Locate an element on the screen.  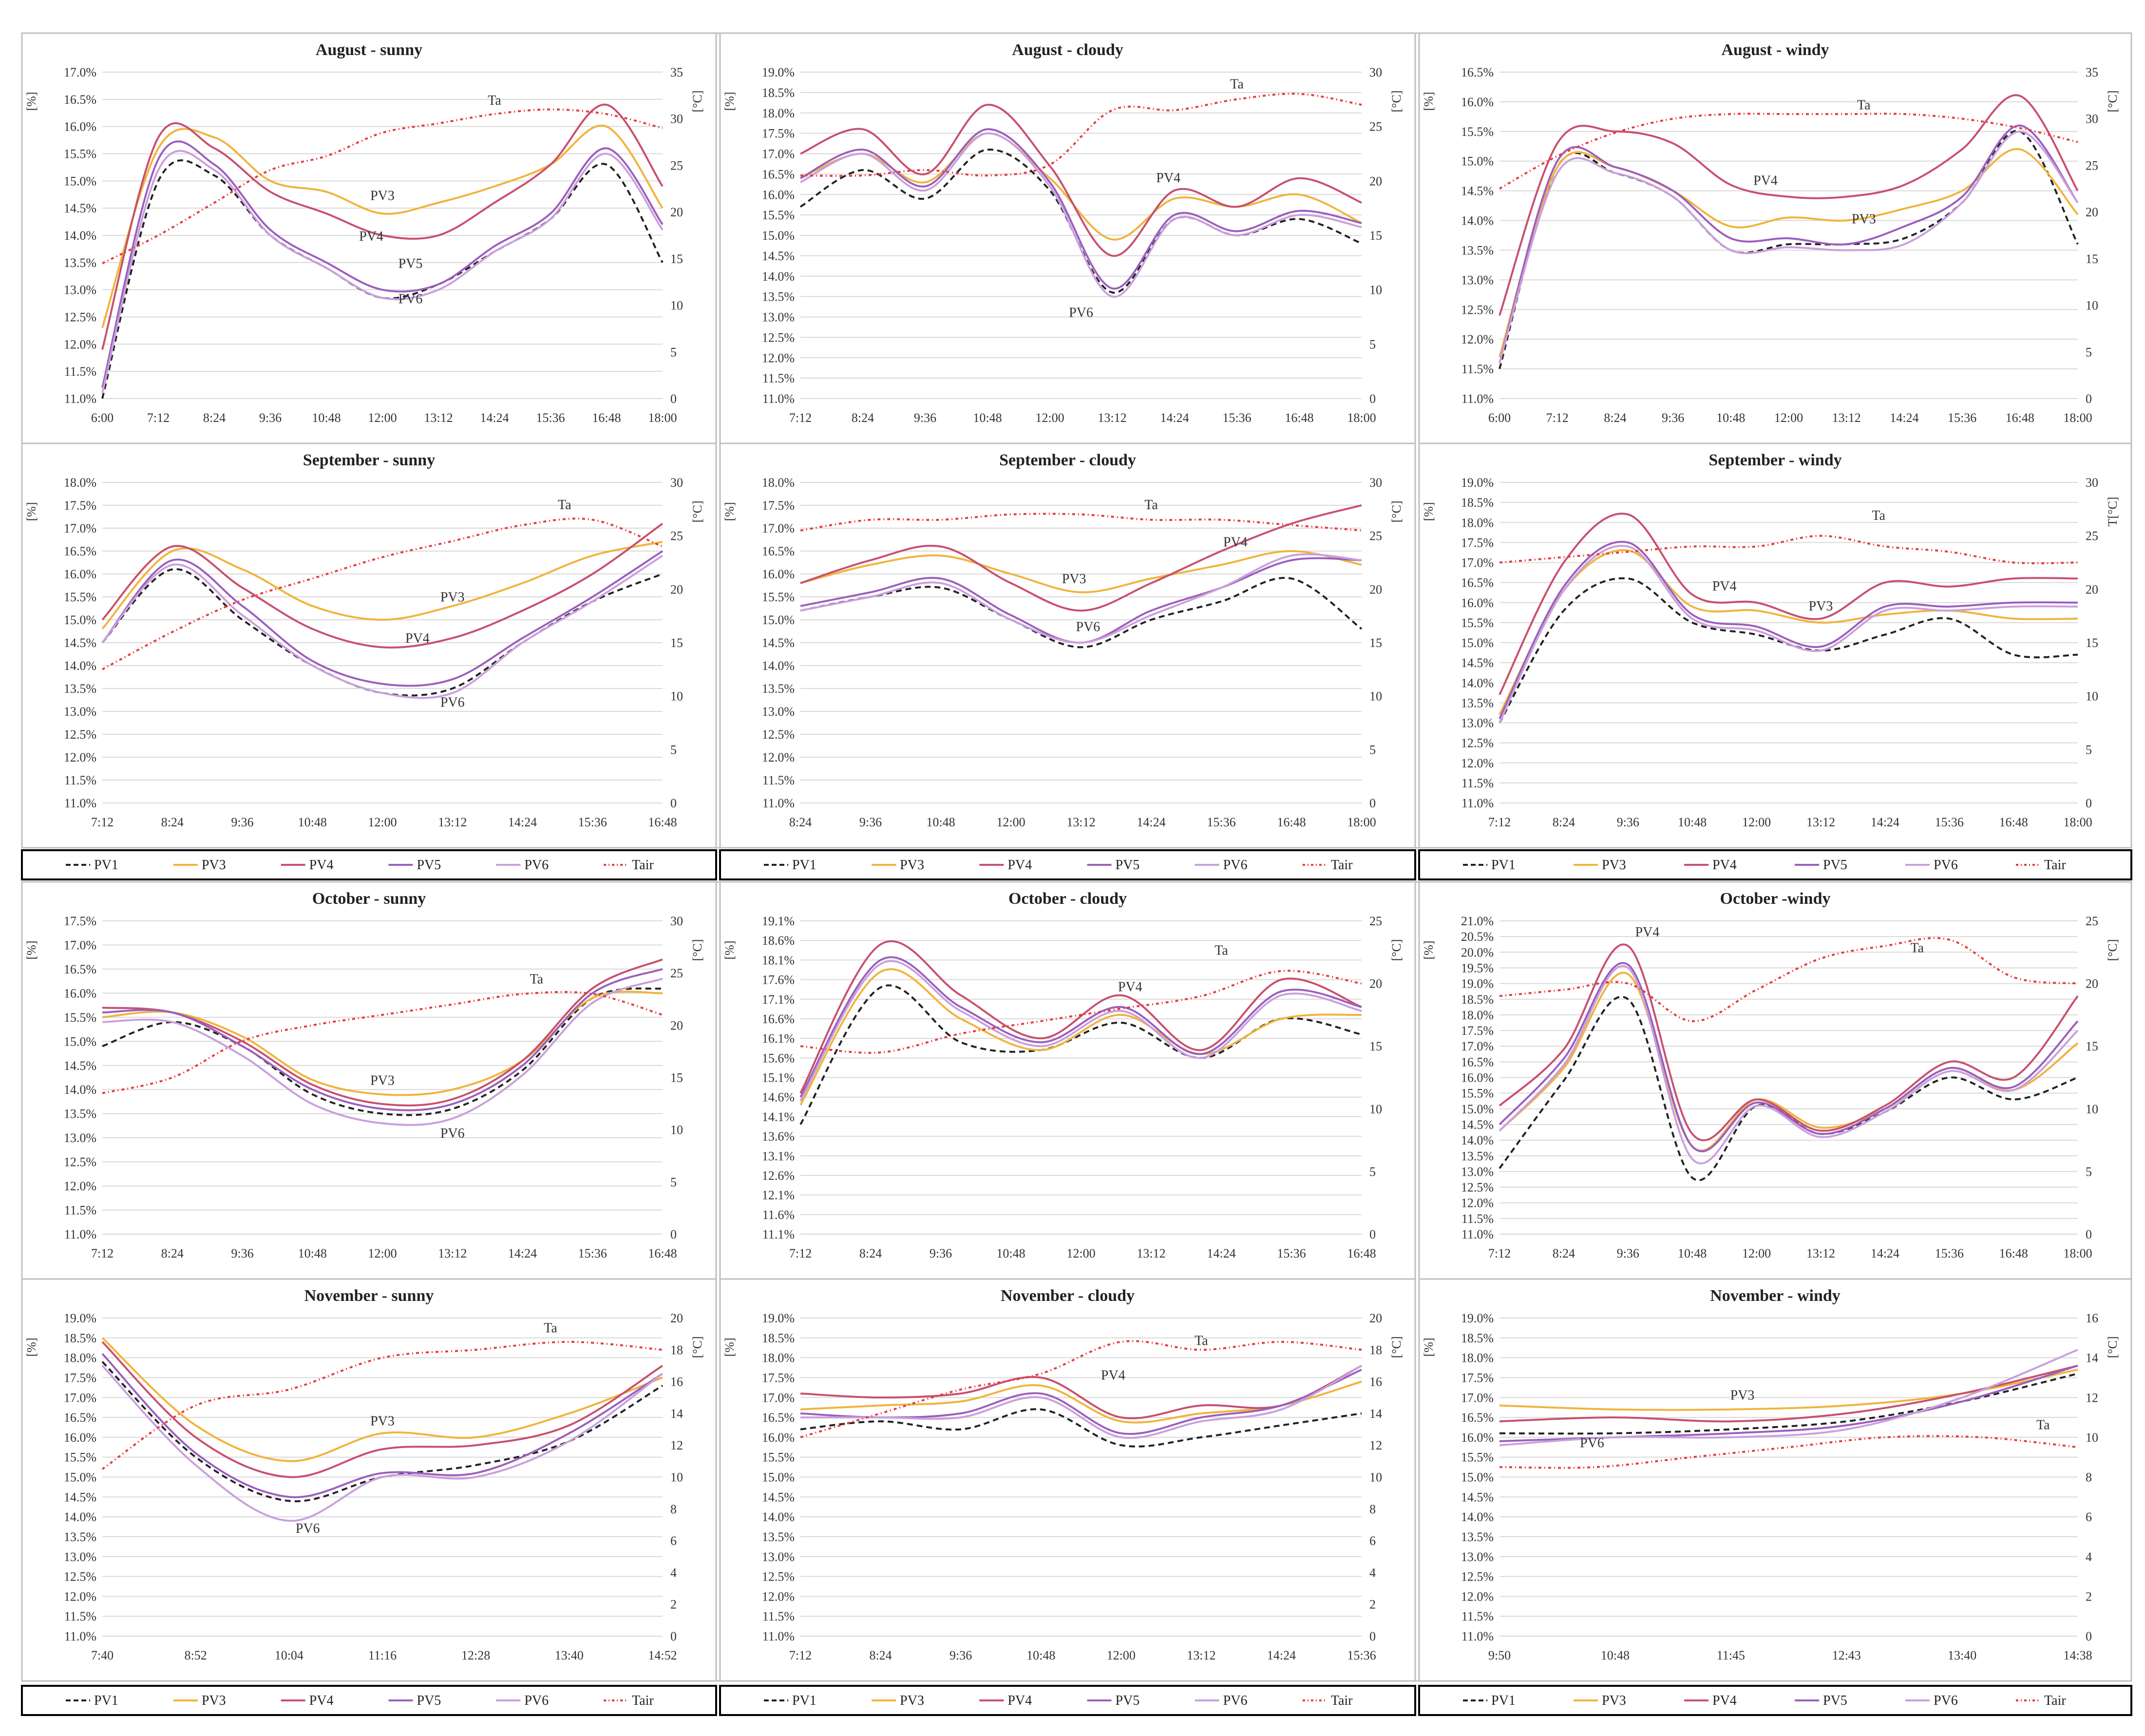
series-line-pv4 is located at coordinates (382, 1032).